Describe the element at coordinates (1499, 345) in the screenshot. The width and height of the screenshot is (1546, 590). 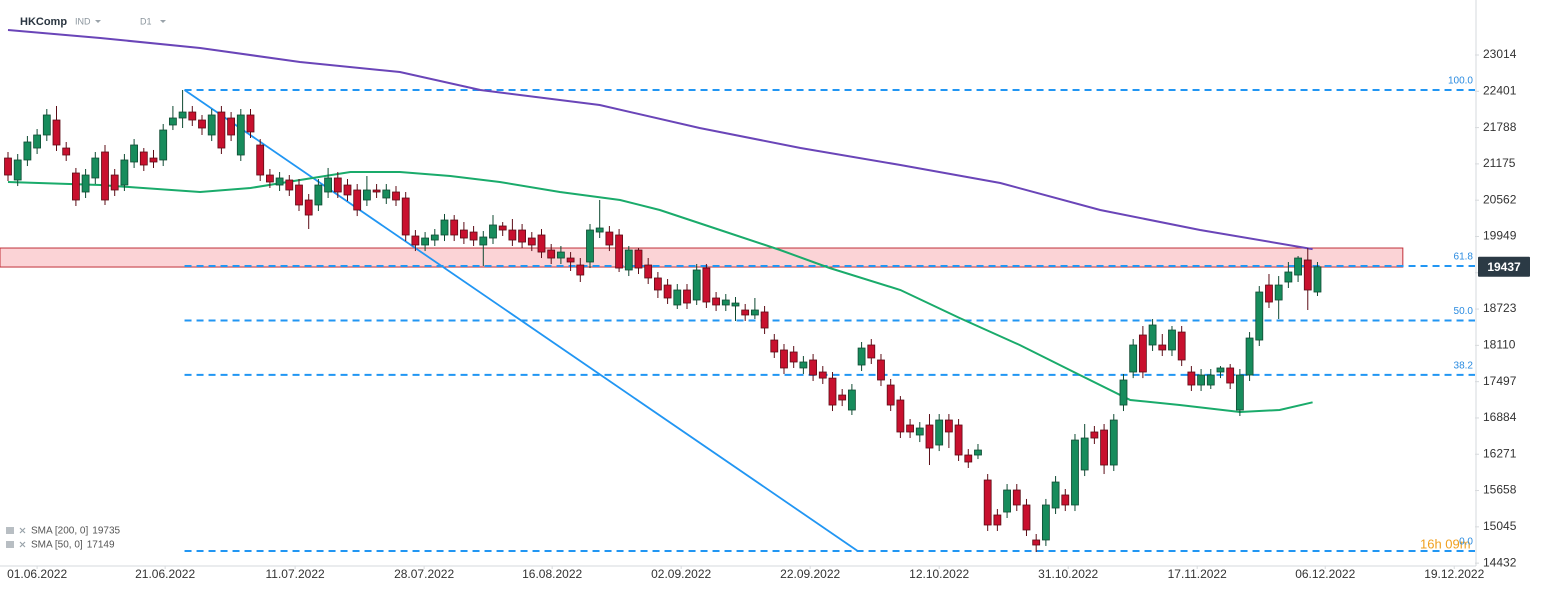
I see `y-tick-label: 18110` at that location.